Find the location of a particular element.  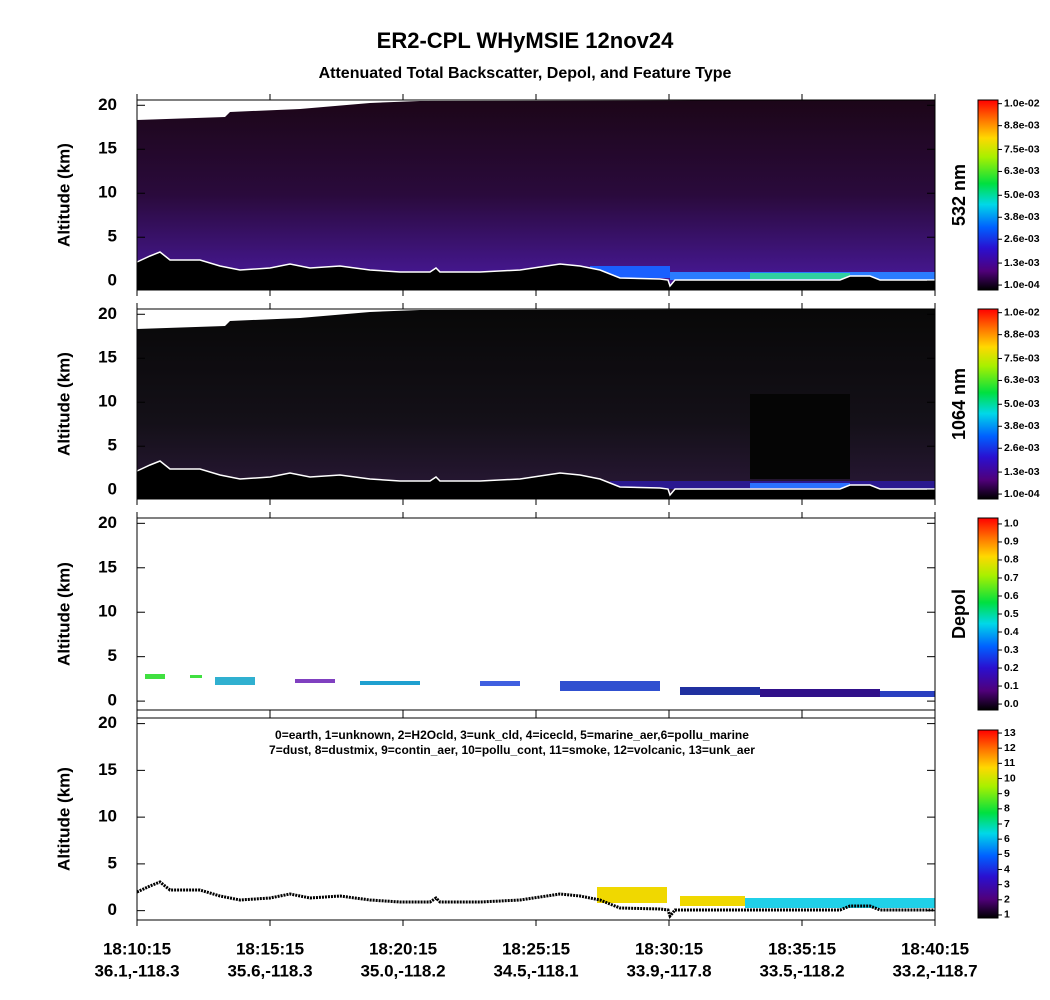

colorbar-tick-label: 8 is located at coordinates (1007, 809).